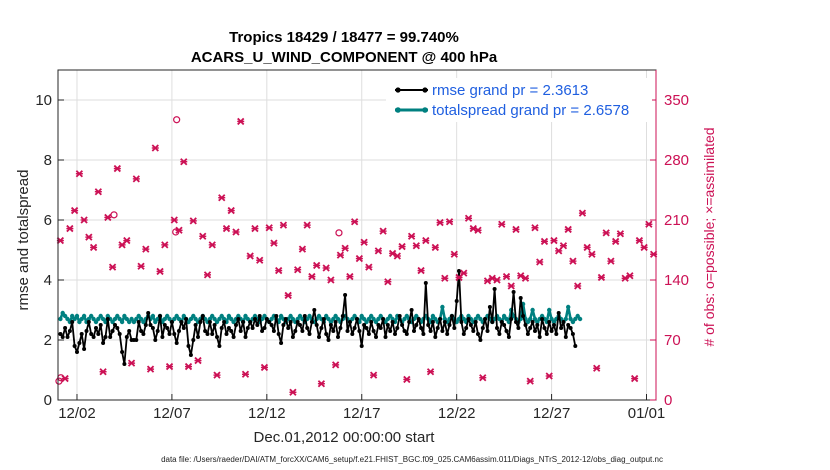 The height and width of the screenshot is (470, 830). Describe the element at coordinates (362, 413) in the screenshot. I see `x-tick-label: 12/17` at that location.